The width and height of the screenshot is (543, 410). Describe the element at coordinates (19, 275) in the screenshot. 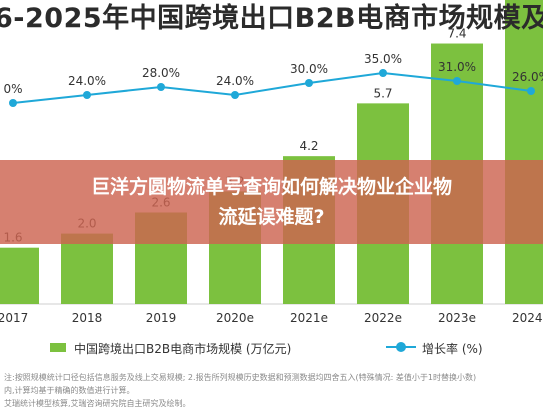

I see `bar-2017` at that location.